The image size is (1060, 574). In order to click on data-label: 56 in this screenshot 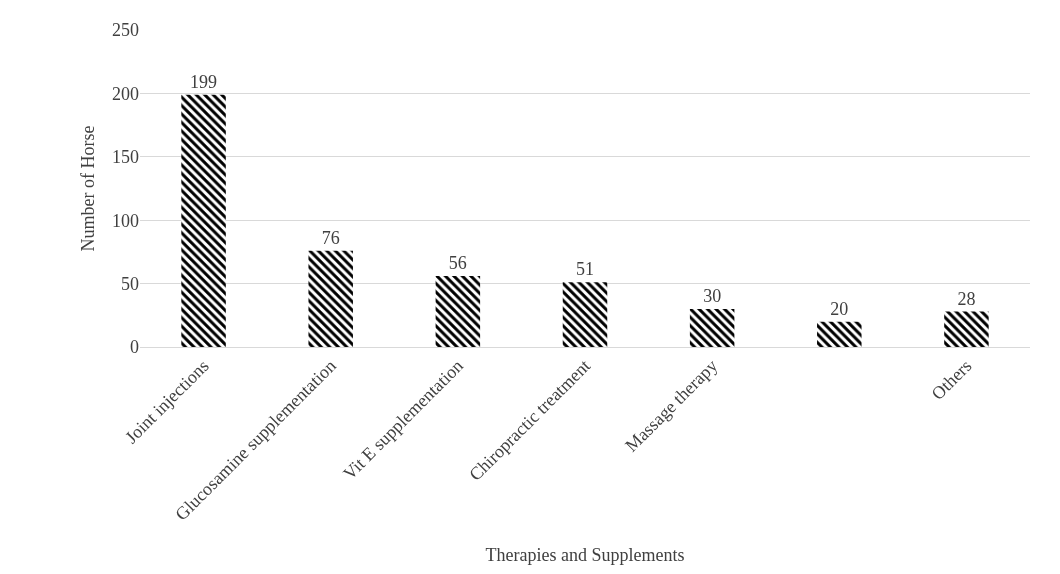, I will do `click(457, 262)`.